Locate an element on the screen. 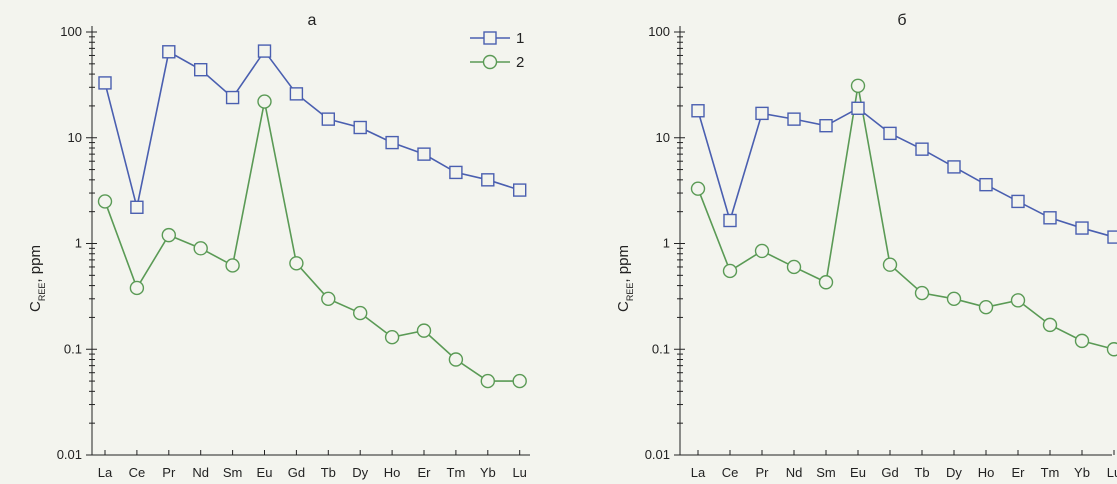 The height and width of the screenshot is (484, 1117). panel-title: б is located at coordinates (901, 20).